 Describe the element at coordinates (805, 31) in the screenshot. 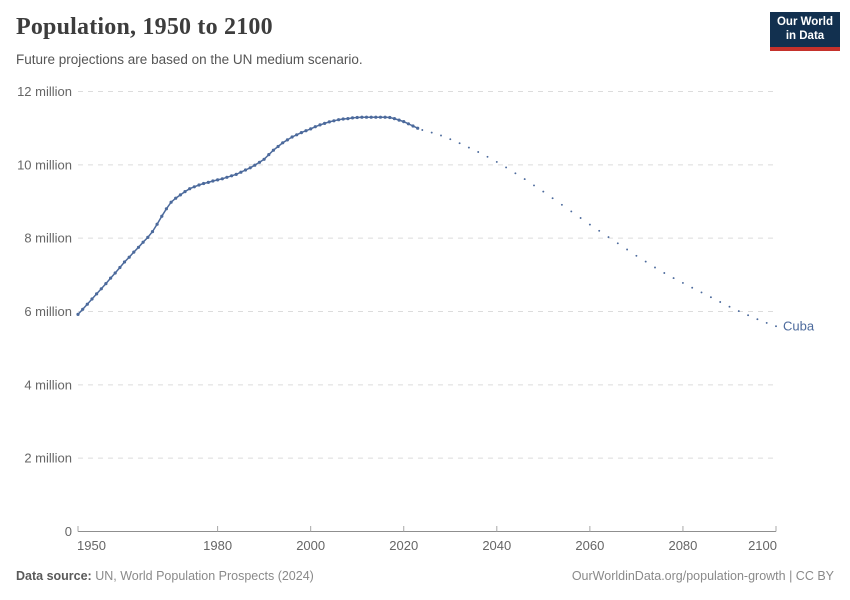

I see `our-world-in-data-logo: Our World in Data` at that location.